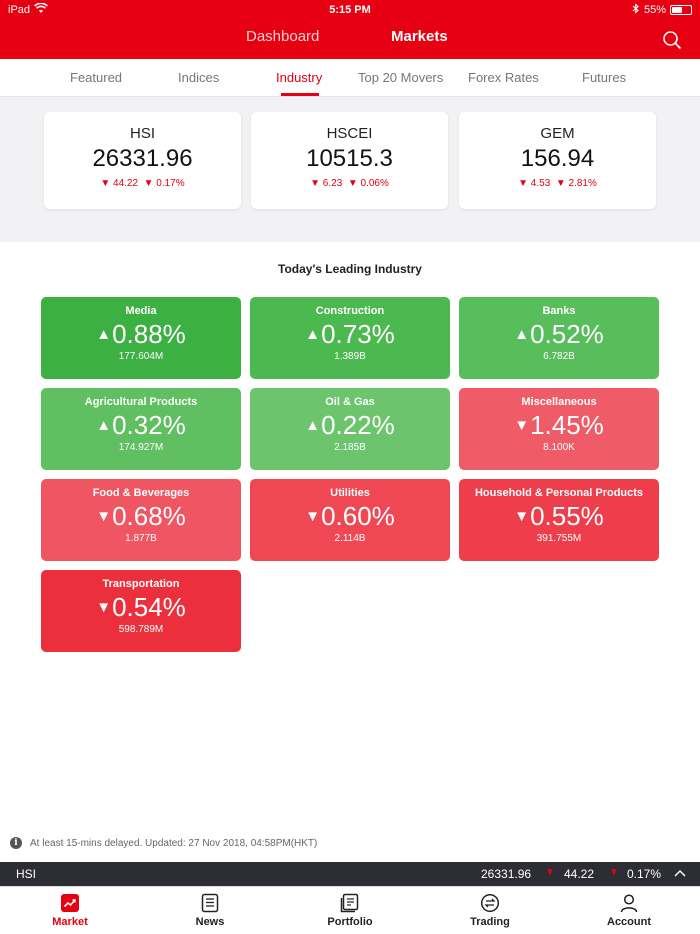 The height and width of the screenshot is (934, 700). I want to click on index-card-hscei: HSCEI 10515.3 ▼ 6.23 ▼ 0.06%, so click(349, 160).